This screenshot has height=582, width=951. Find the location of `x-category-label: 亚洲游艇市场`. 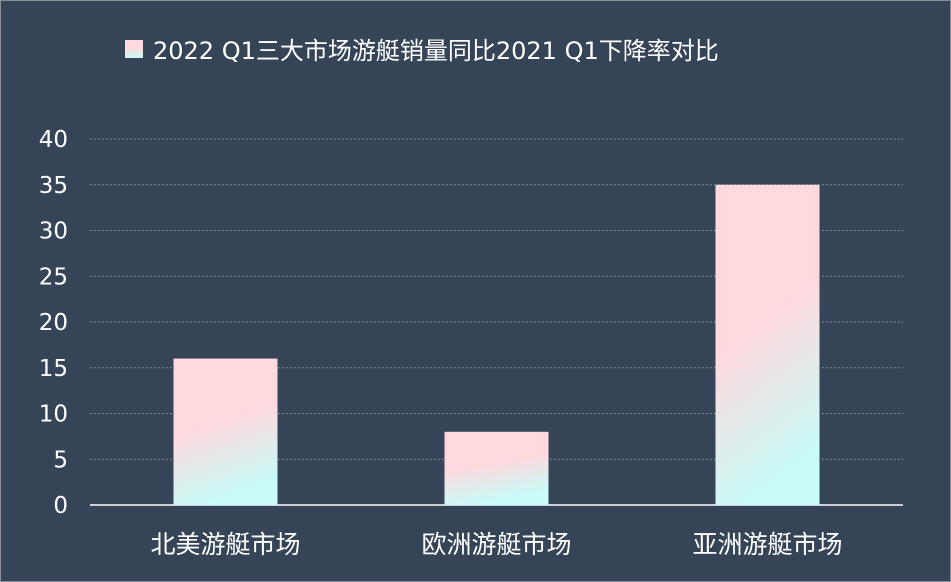

x-category-label: 亚洲游艇市场 is located at coordinates (767, 544).